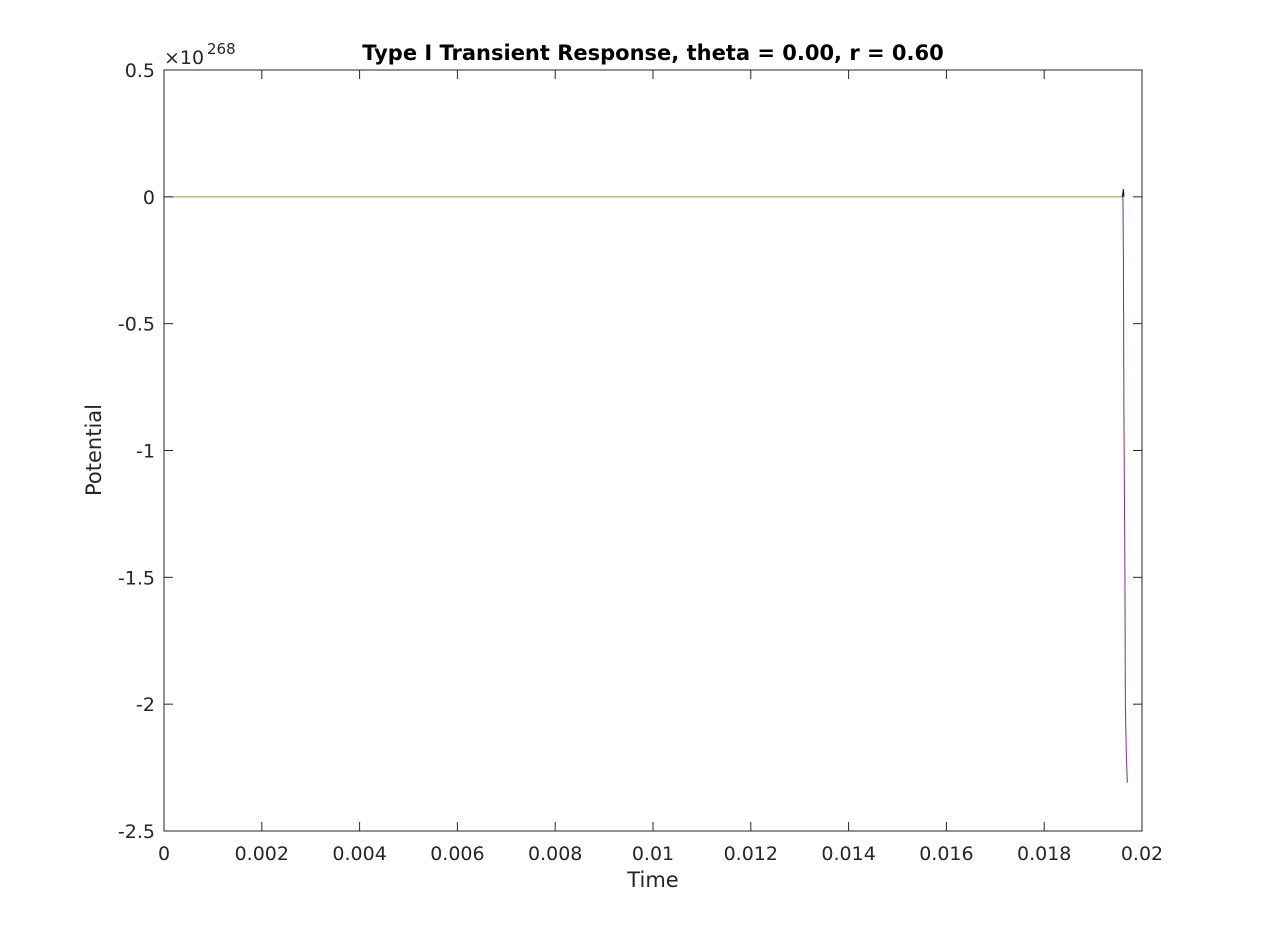 This screenshot has height=934, width=1263. I want to click on x-tick-label: 0.008, so click(555, 854).